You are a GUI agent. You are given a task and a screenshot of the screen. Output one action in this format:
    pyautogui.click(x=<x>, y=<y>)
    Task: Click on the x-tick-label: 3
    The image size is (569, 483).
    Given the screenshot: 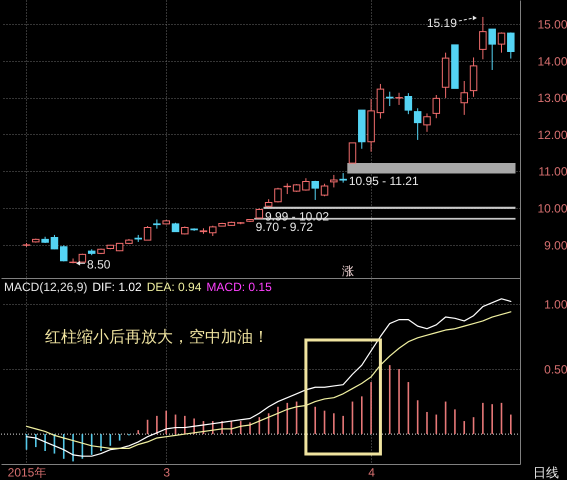 What is the action you would take?
    pyautogui.click(x=166, y=473)
    